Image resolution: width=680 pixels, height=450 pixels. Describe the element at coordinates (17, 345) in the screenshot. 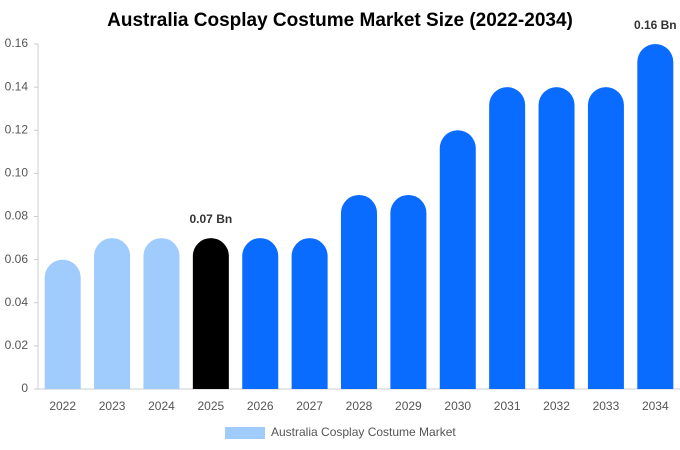

I see `y-tick-label: 0.02` at that location.